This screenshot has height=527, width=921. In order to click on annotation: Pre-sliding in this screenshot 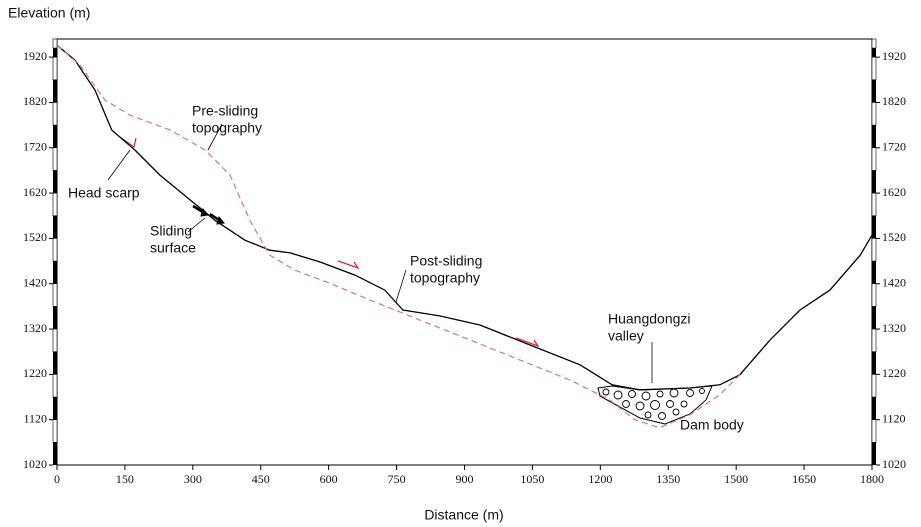, I will do `click(225, 111)`.